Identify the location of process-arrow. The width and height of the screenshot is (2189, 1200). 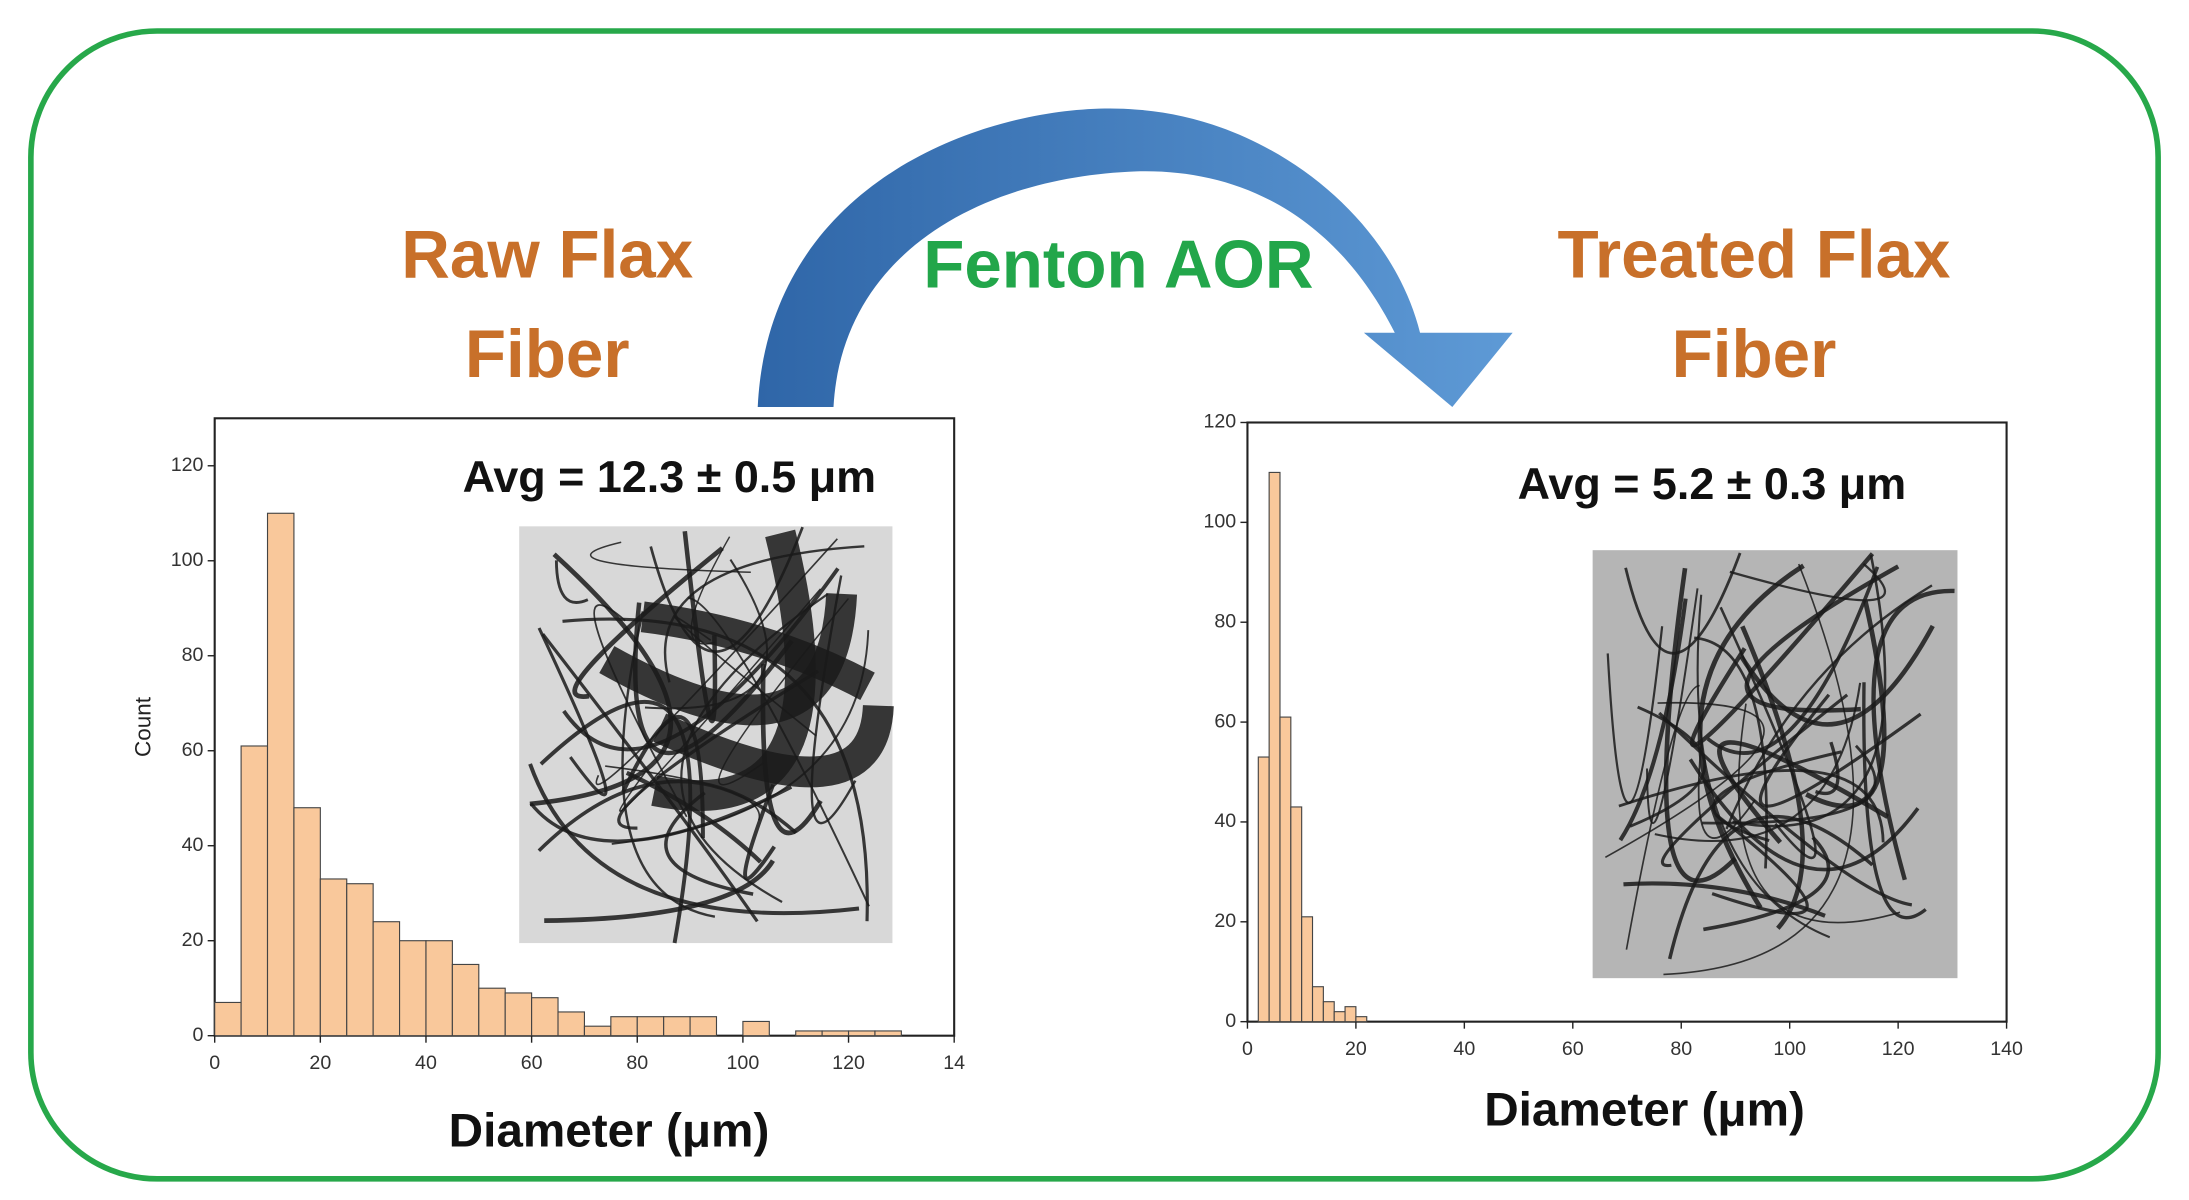
(1135, 258).